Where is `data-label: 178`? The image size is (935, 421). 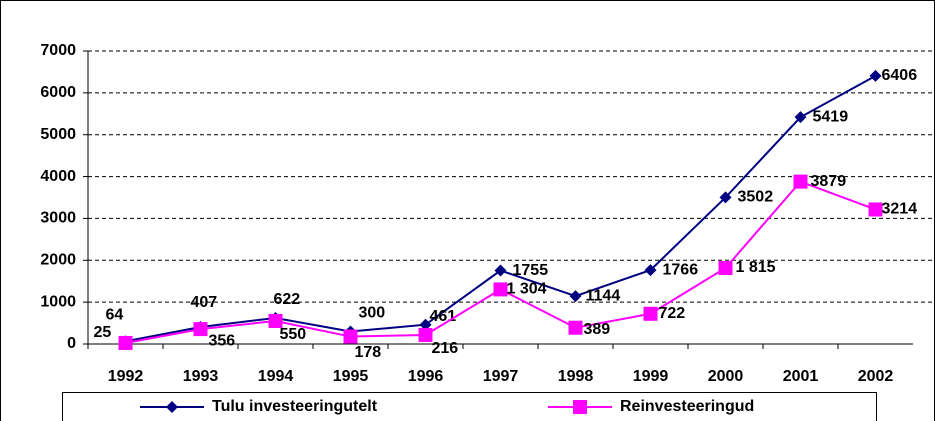
data-label: 178 is located at coordinates (368, 352).